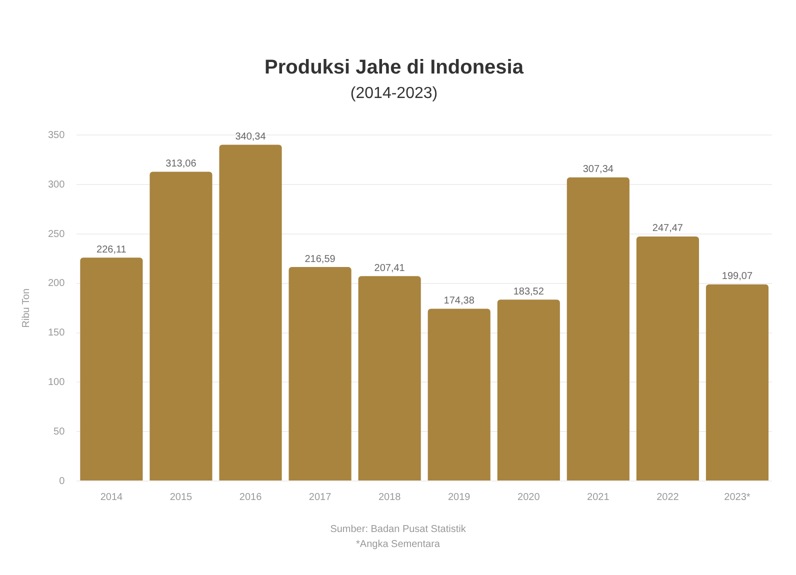 This screenshot has height=575, width=796. I want to click on data-label: 340,34, so click(250, 136).